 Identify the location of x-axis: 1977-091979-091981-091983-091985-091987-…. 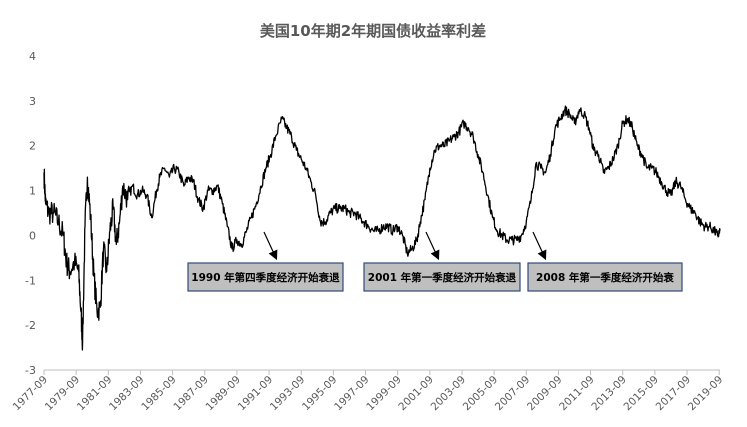
(368, 391).